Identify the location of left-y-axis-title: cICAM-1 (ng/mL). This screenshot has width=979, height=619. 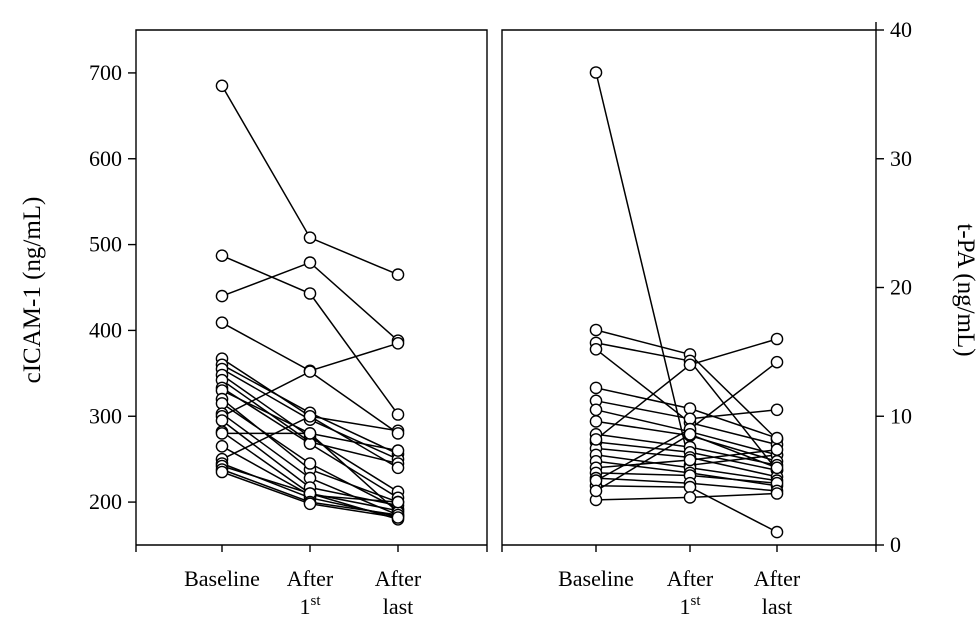
(32, 290).